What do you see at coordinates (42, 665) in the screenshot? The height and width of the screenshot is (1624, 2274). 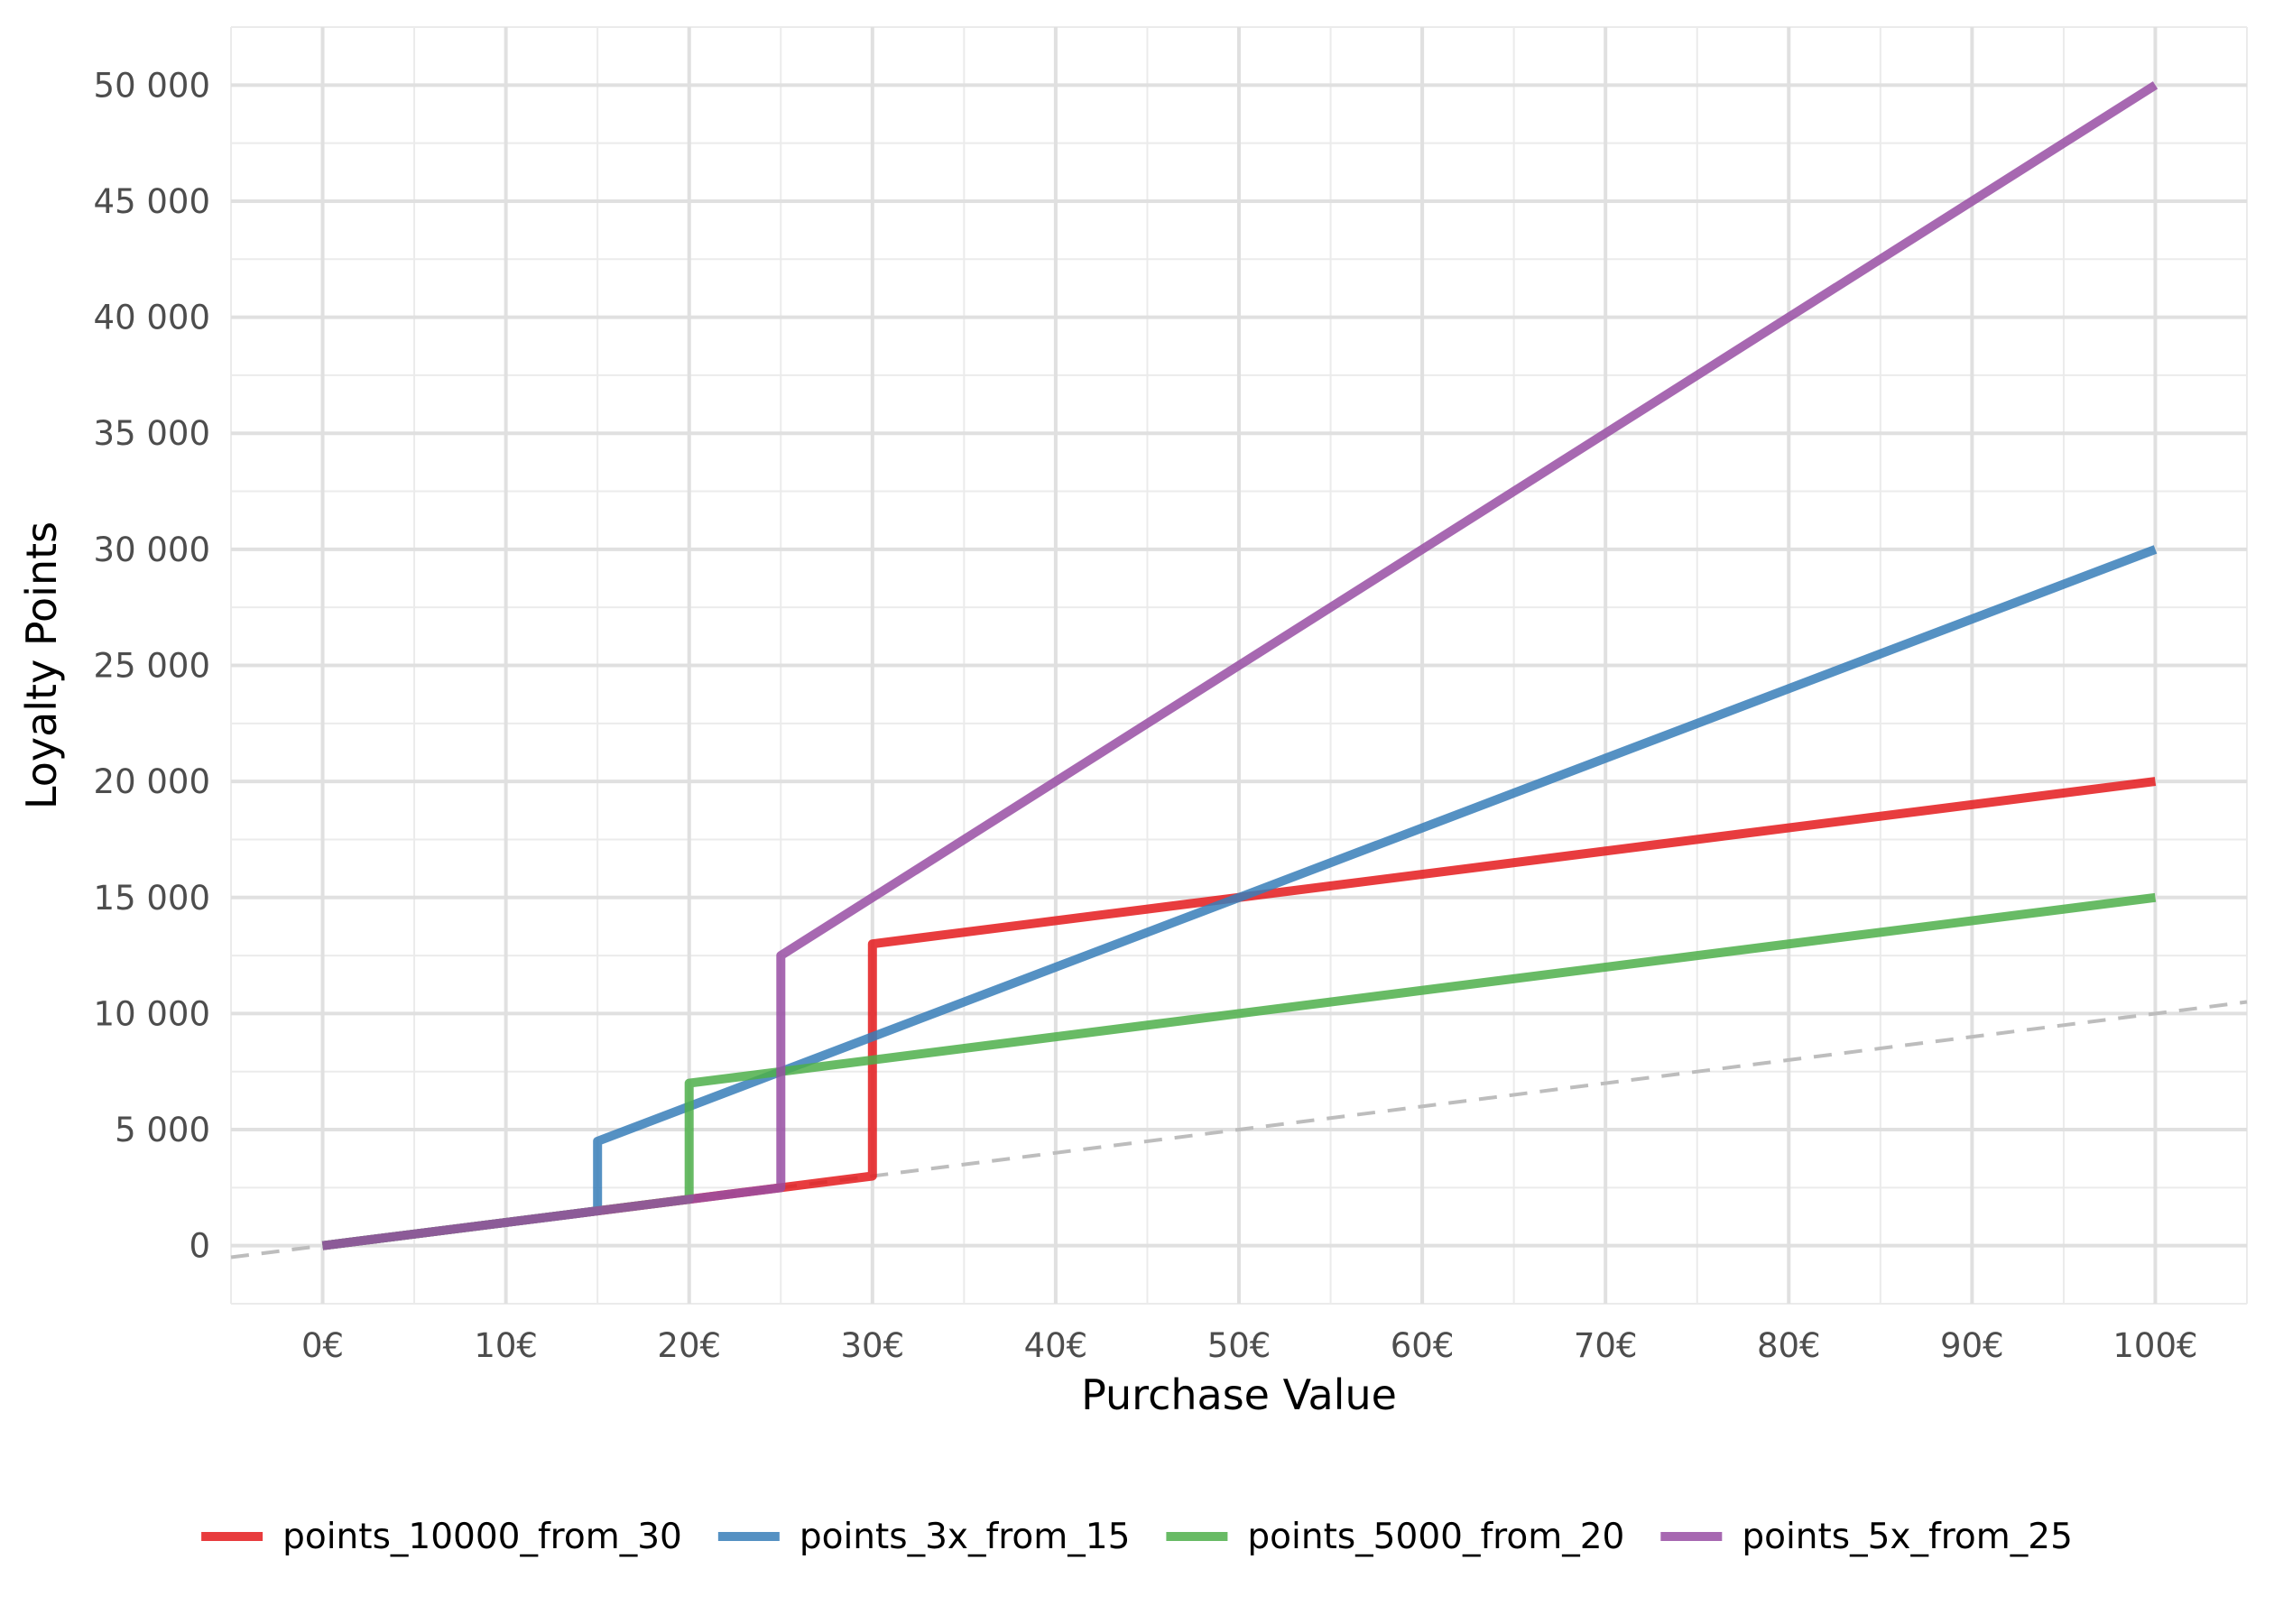 I see `y-axis-title: Loyalty Points` at bounding box center [42, 665].